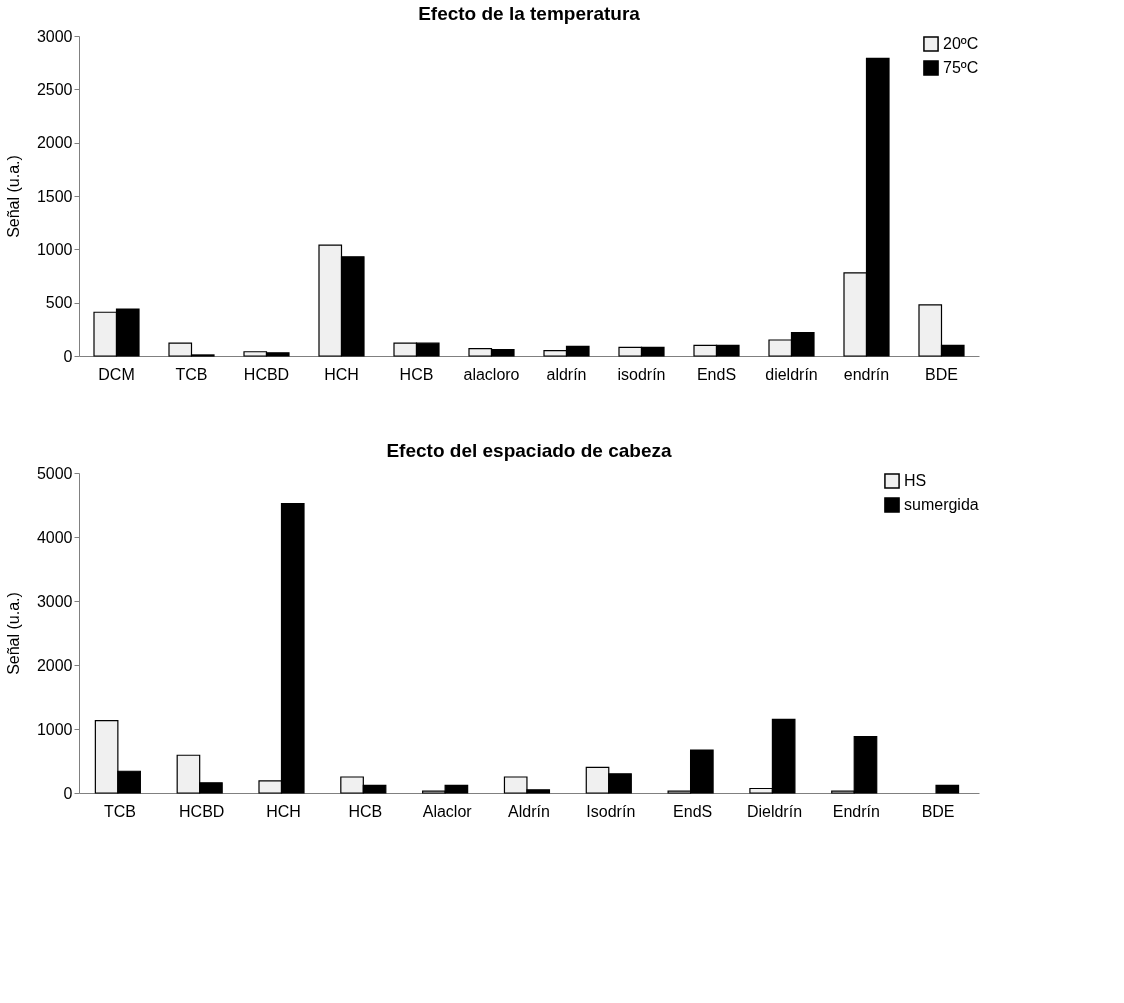 This screenshot has width=1124, height=1003. What do you see at coordinates (915, 480) in the screenshot?
I see `legend-label: HS` at bounding box center [915, 480].